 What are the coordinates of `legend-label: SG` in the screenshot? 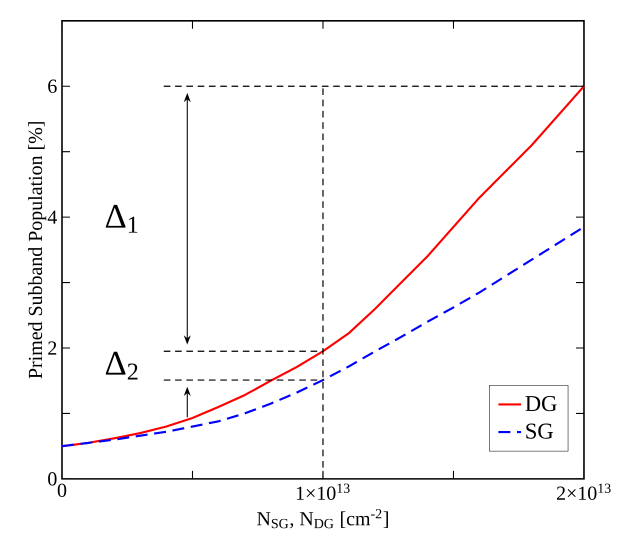 It's located at (539, 431).